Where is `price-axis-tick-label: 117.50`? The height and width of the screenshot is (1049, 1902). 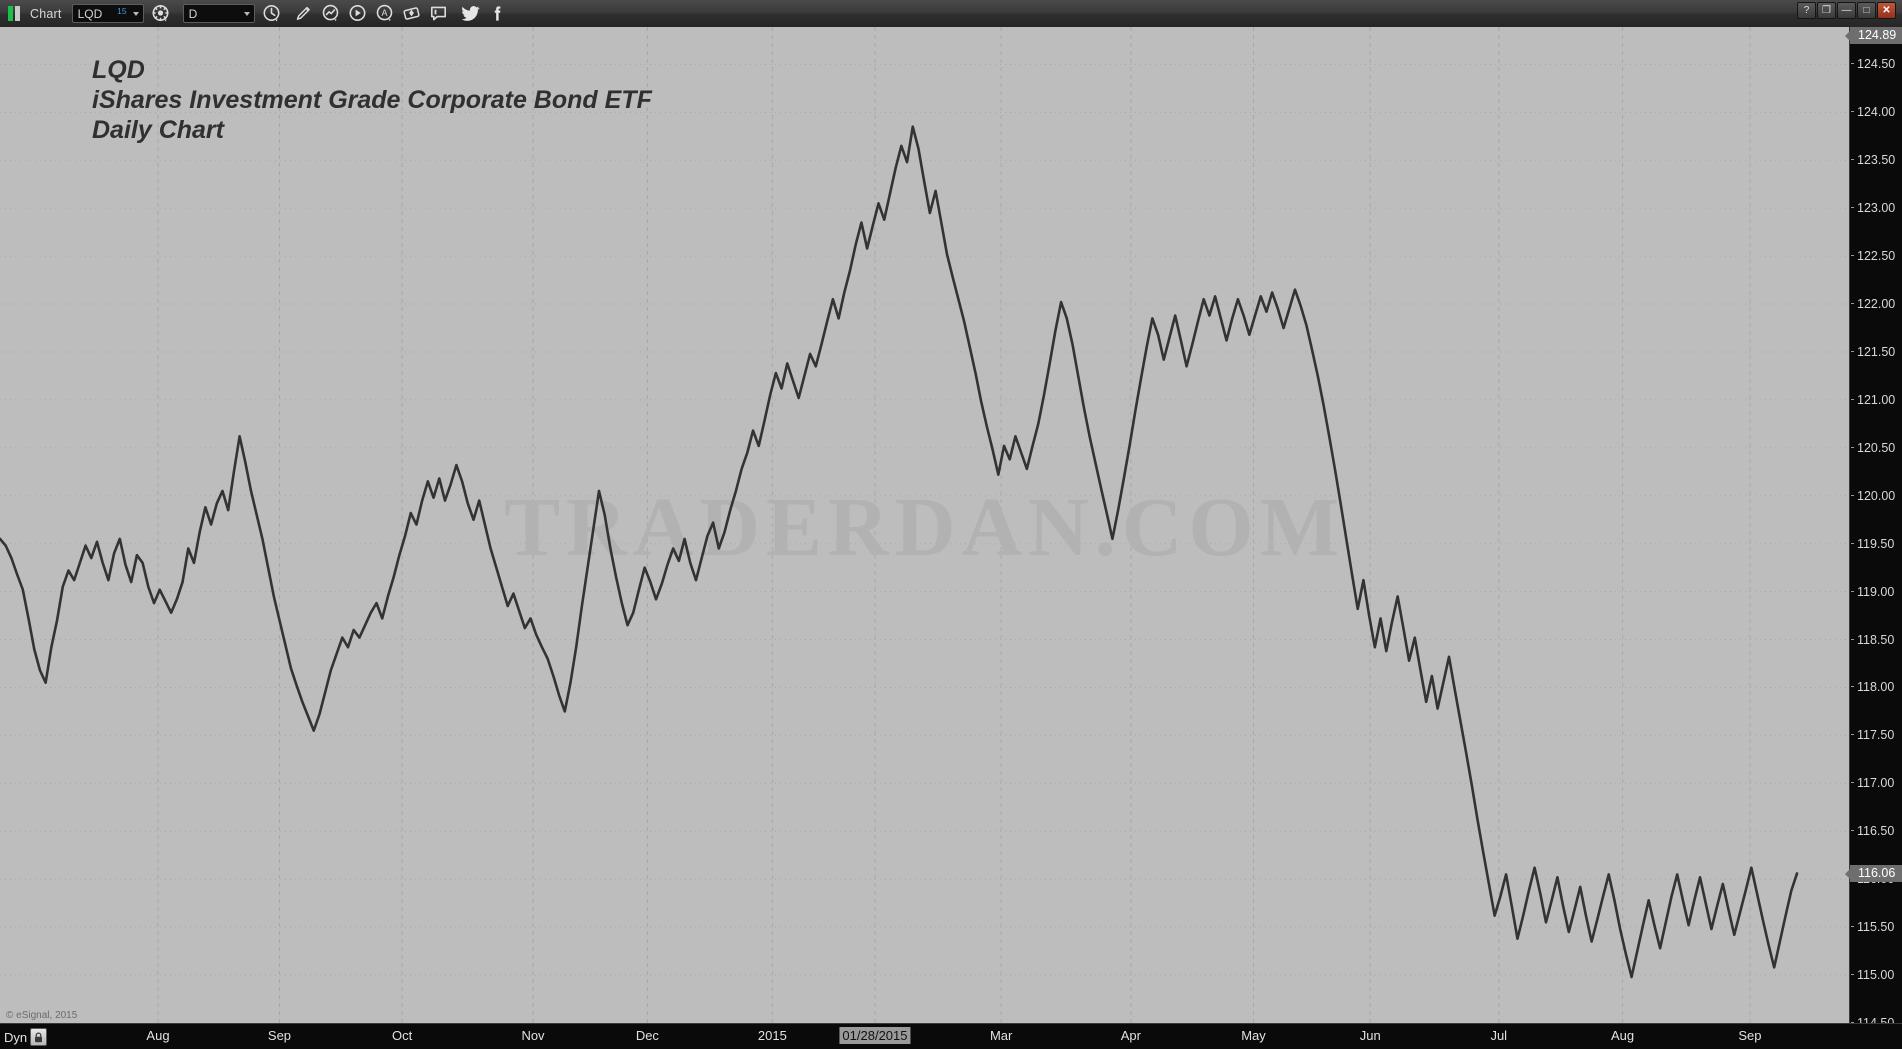 price-axis-tick-label: 117.50 is located at coordinates (1876, 735).